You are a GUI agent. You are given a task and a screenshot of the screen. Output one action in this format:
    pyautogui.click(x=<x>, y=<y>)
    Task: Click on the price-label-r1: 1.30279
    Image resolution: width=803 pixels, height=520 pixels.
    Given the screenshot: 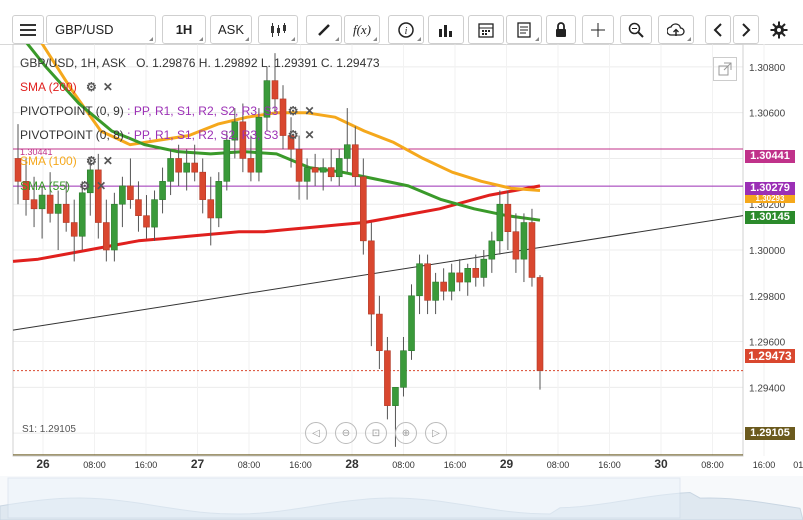 What is the action you would take?
    pyautogui.click(x=770, y=188)
    